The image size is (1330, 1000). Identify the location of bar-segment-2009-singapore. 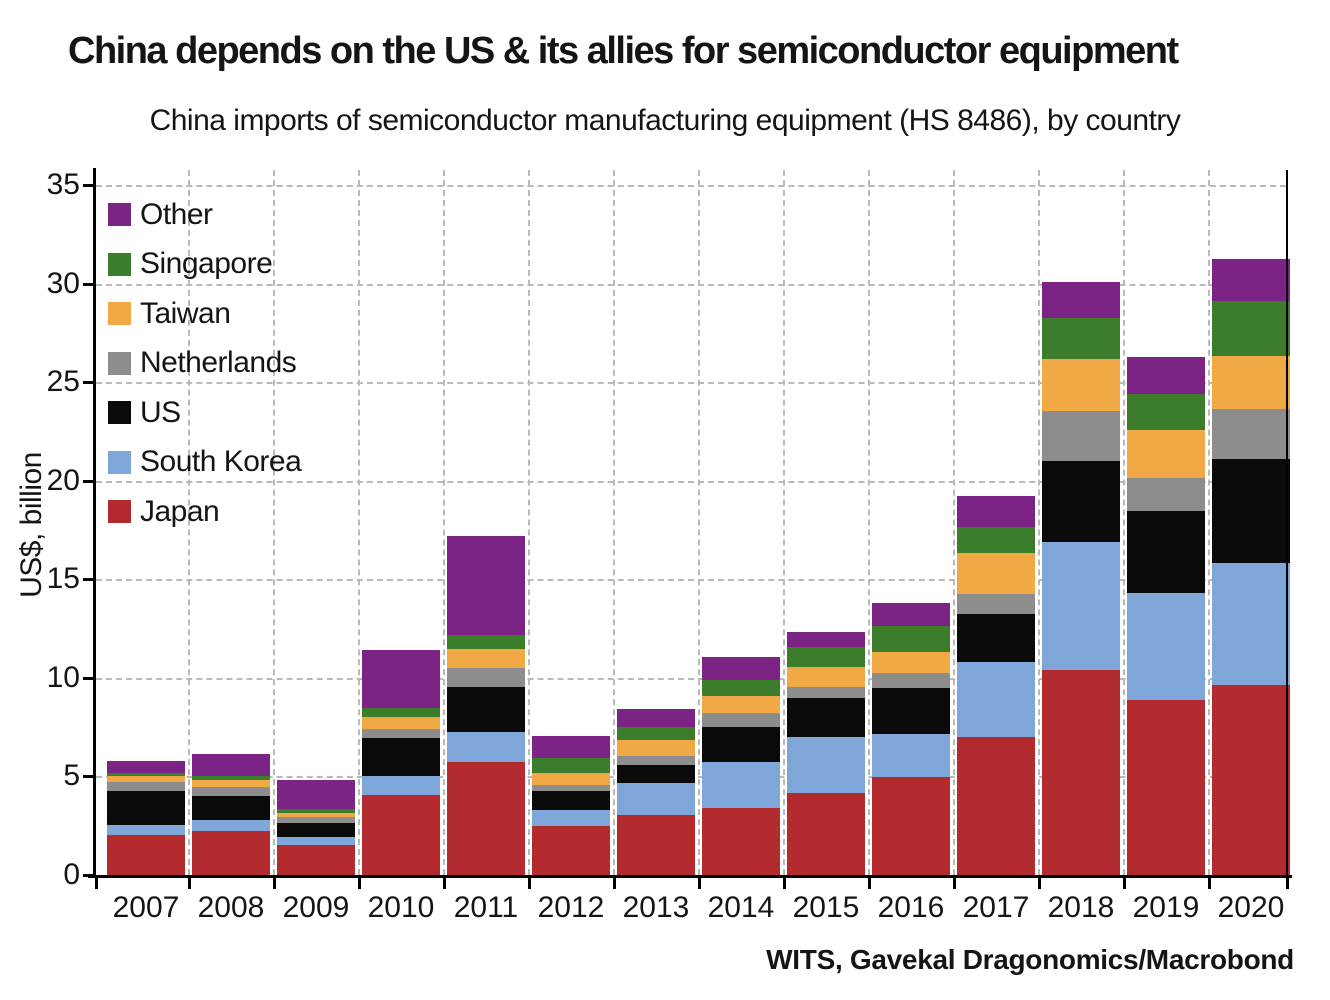
(316, 810).